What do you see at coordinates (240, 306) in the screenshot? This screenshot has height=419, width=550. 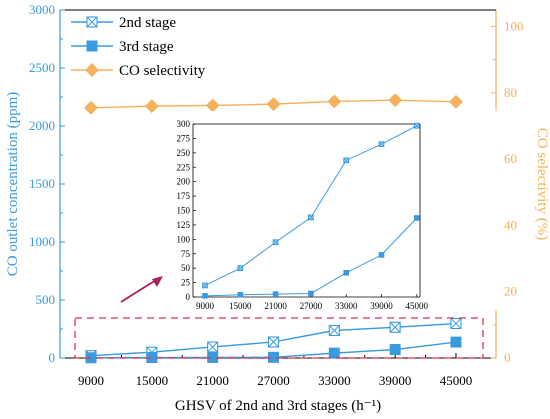 I see `inset-x-tick-label: 15000` at bounding box center [240, 306].